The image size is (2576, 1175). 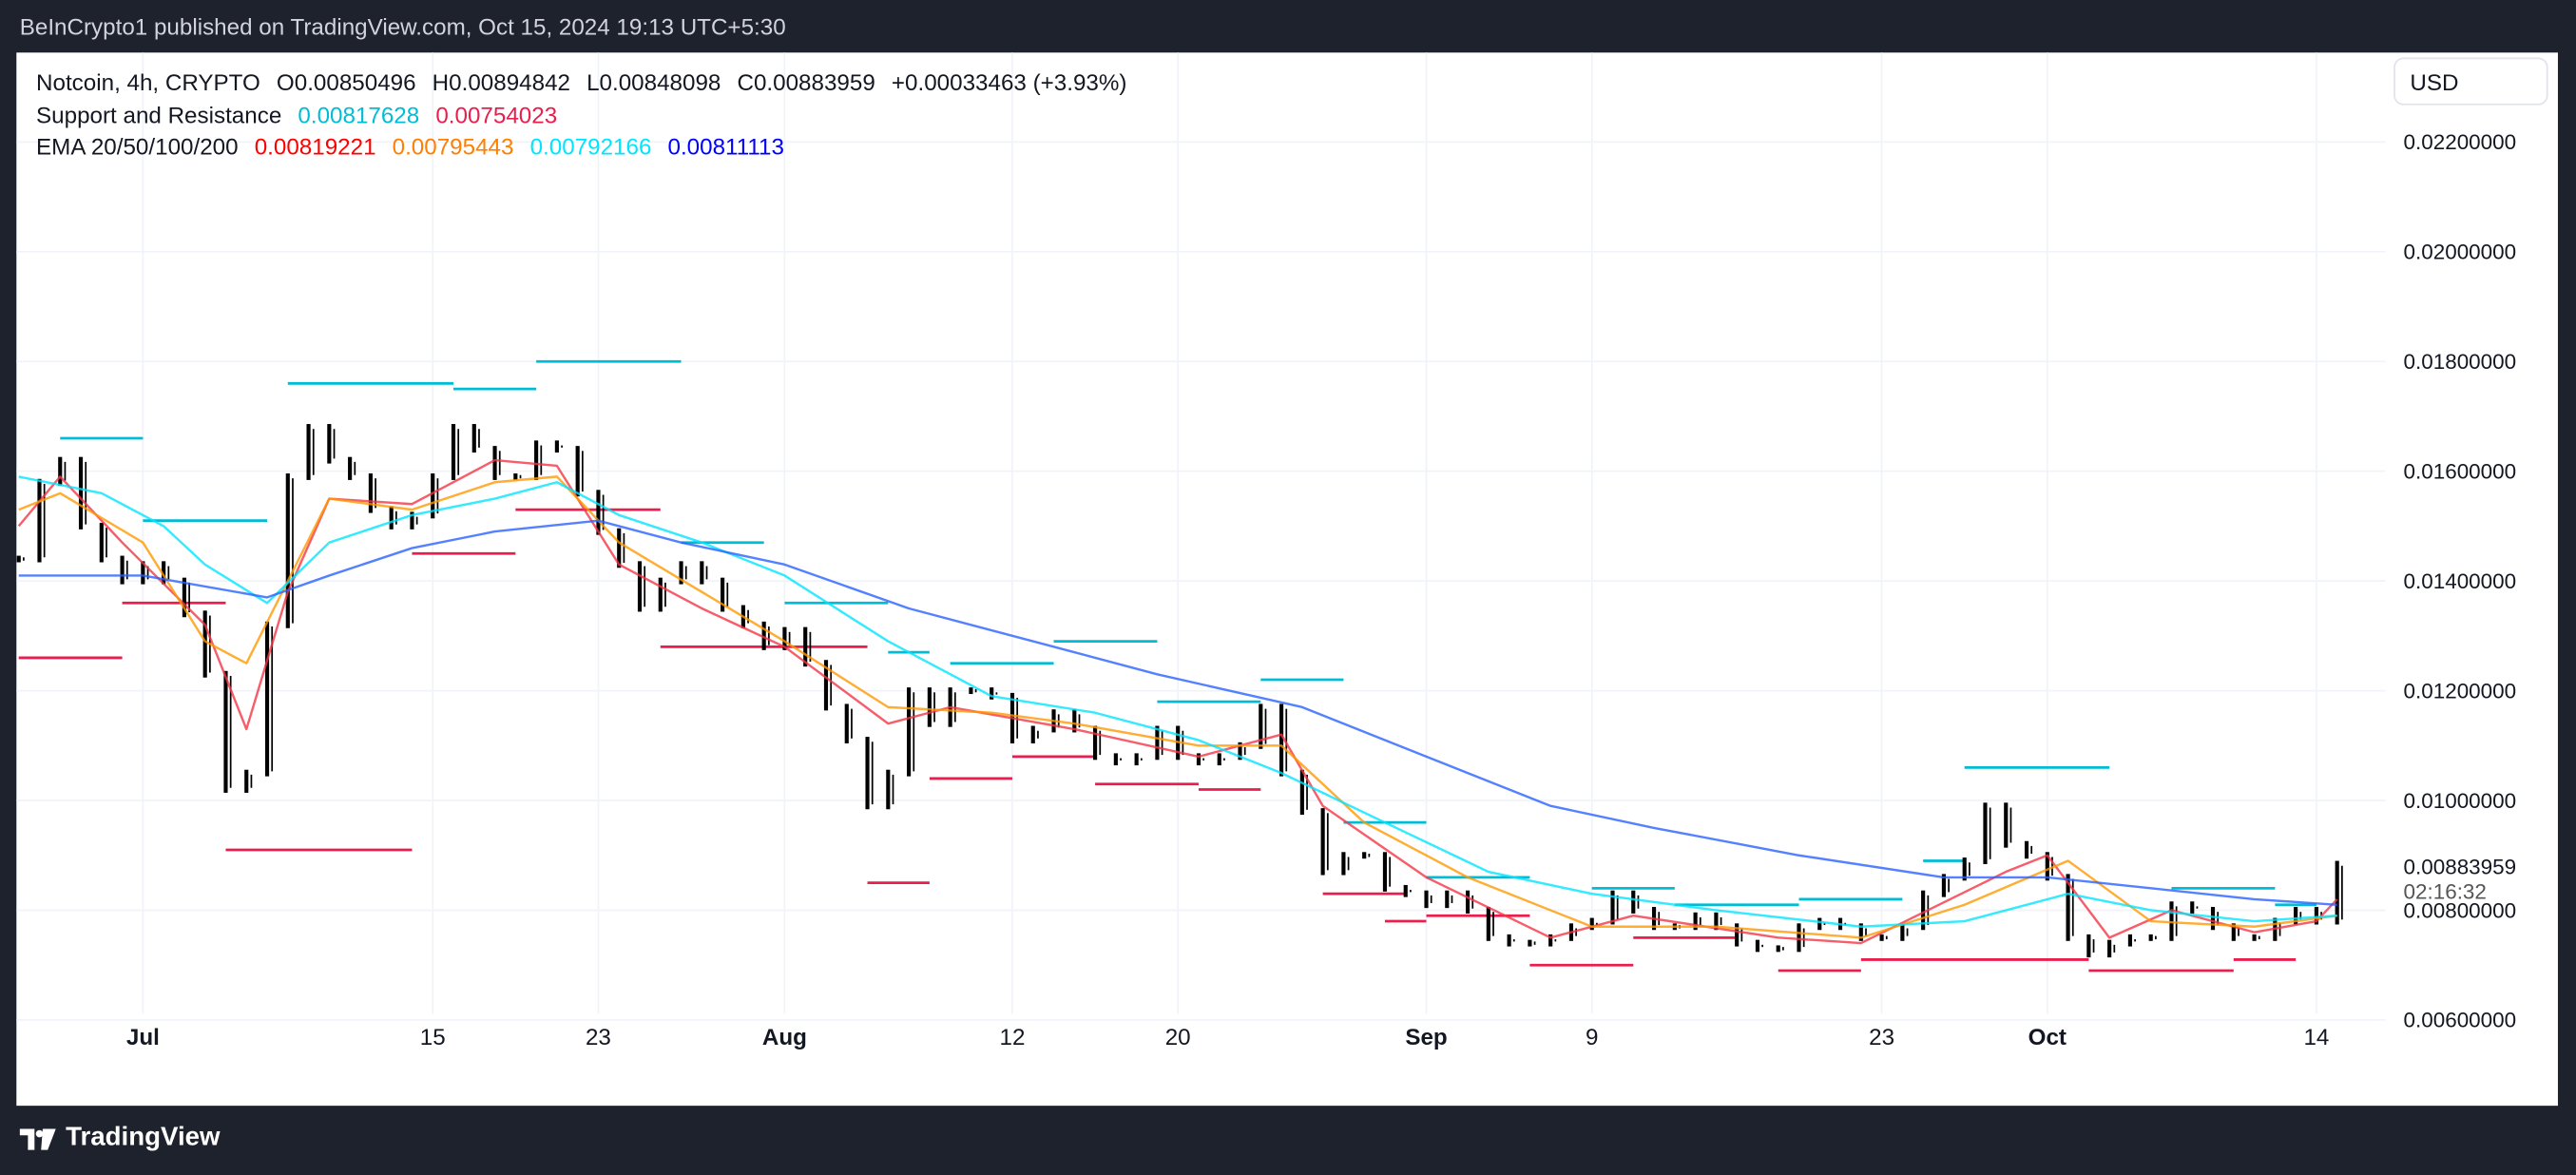 What do you see at coordinates (2460, 142) in the screenshot?
I see `price-tick-label: 0.02200000` at bounding box center [2460, 142].